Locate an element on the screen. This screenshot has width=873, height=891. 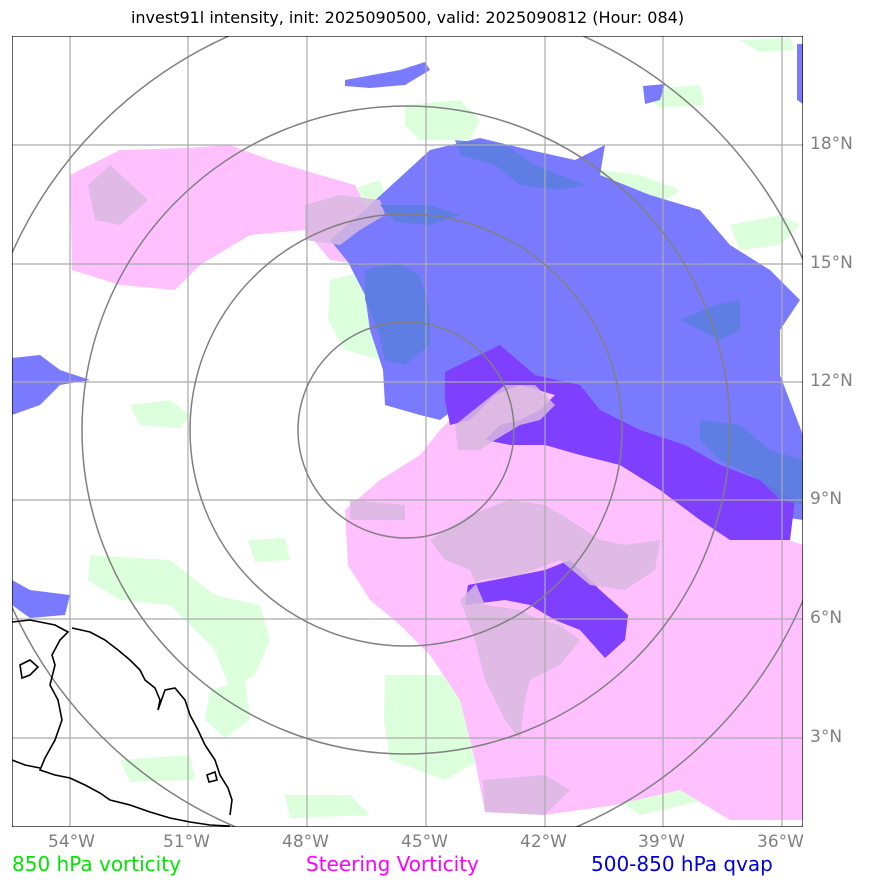
lon-label: 45°W is located at coordinates (424, 842).